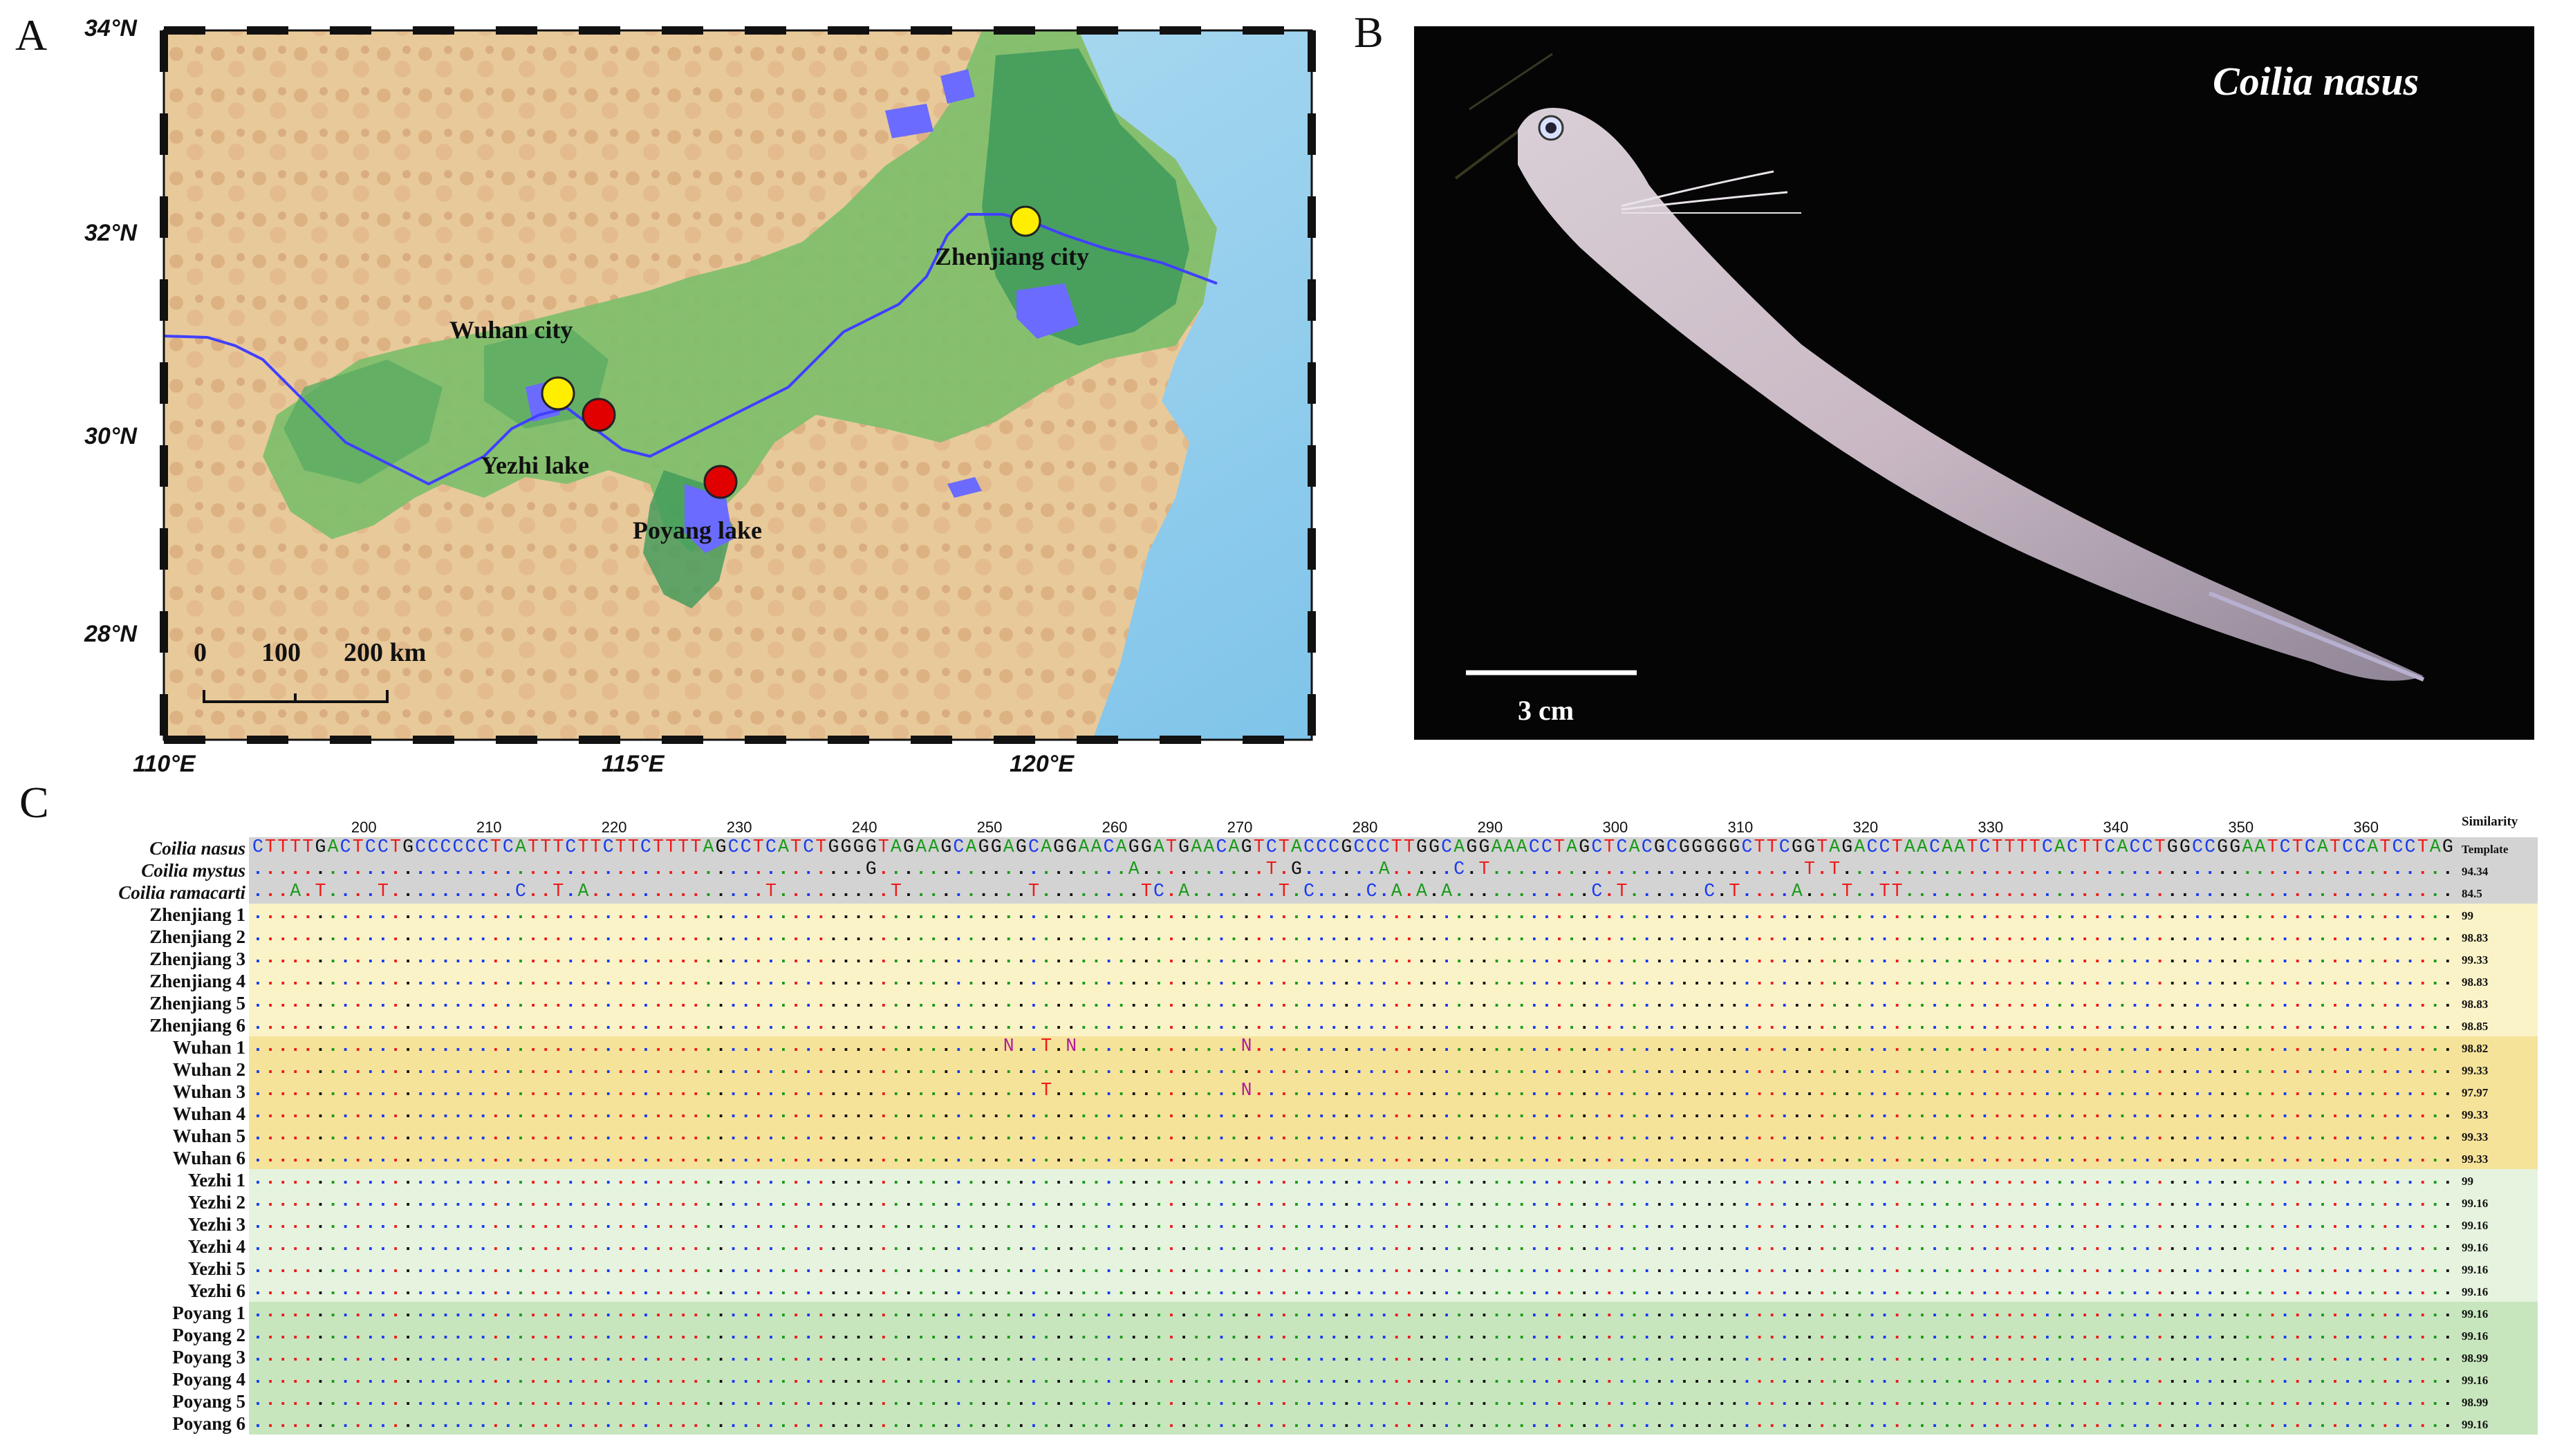  What do you see at coordinates (208, 1401) in the screenshot?
I see `row-label: Poyang 5` at bounding box center [208, 1401].